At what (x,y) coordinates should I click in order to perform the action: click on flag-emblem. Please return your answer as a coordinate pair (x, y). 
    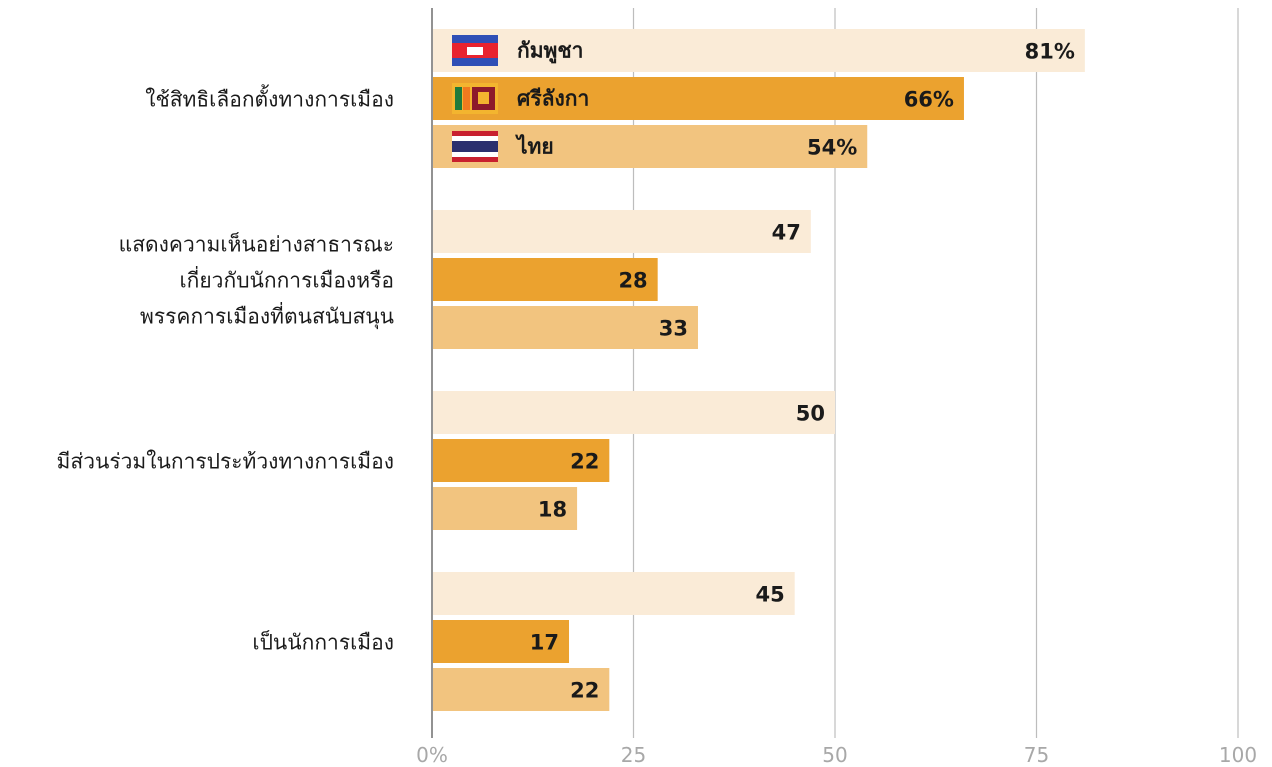
    Looking at the image, I should click on (475, 51).